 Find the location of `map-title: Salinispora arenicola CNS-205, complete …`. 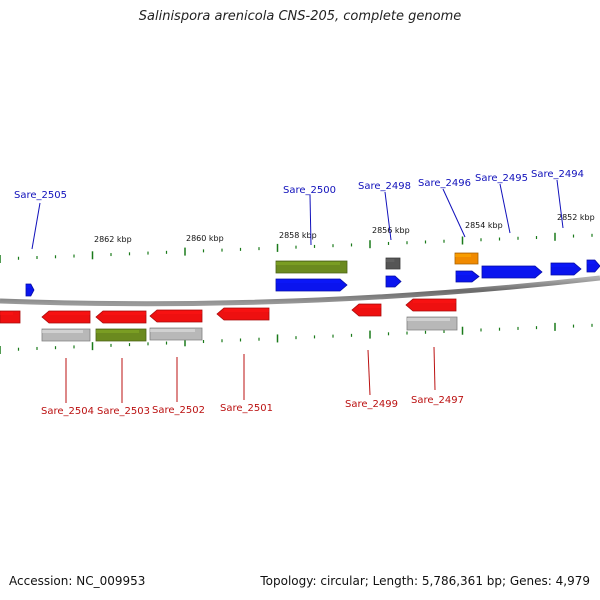

map-title: Salinispora arenicola CNS-205, complete … is located at coordinates (300, 16).